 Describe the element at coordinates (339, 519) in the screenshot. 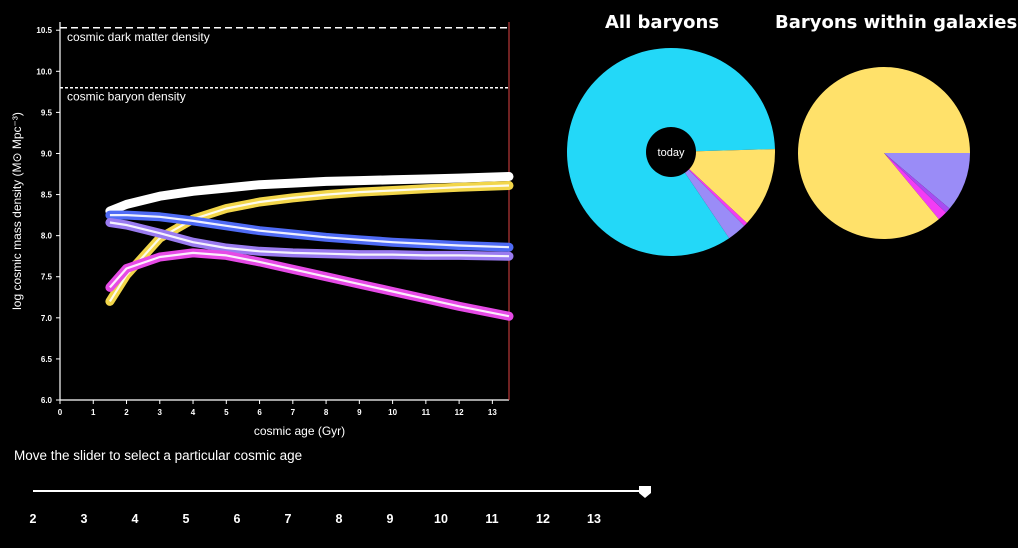

I see `slider-tick-label: 8` at that location.